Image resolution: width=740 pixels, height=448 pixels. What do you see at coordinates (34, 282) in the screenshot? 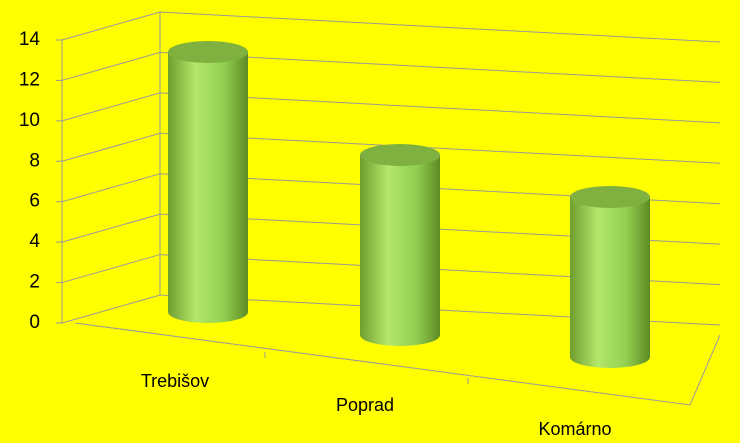
I see `y-tick-label: 2` at bounding box center [34, 282].